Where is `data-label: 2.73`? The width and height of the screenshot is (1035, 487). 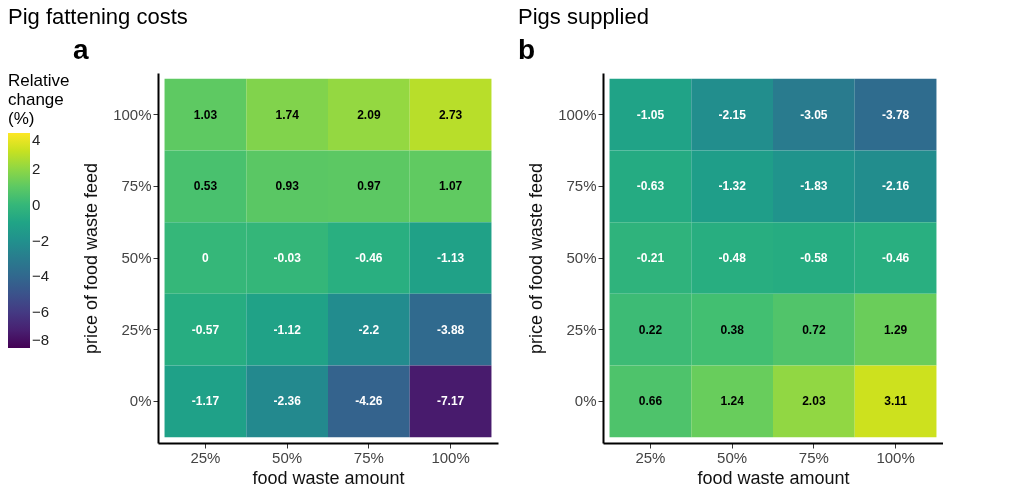 data-label: 2.73 is located at coordinates (450, 114).